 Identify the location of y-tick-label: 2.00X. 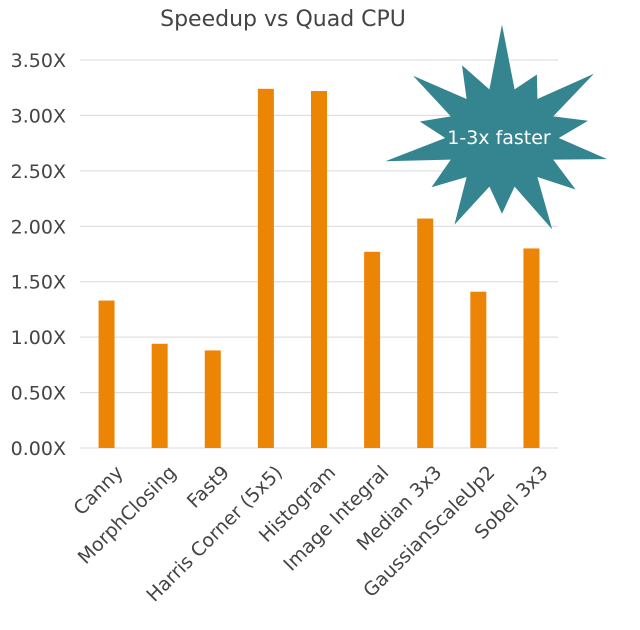
(38, 227).